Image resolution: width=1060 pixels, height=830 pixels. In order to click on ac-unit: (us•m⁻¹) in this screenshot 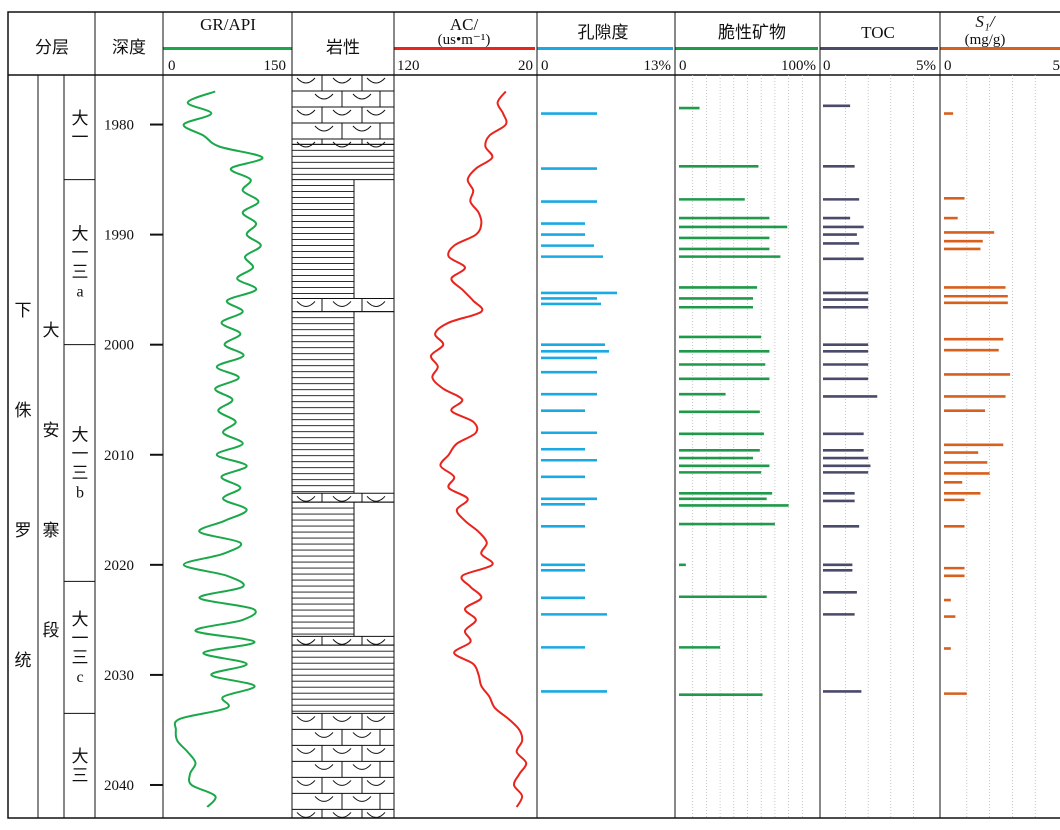, I will do `click(464, 40)`.